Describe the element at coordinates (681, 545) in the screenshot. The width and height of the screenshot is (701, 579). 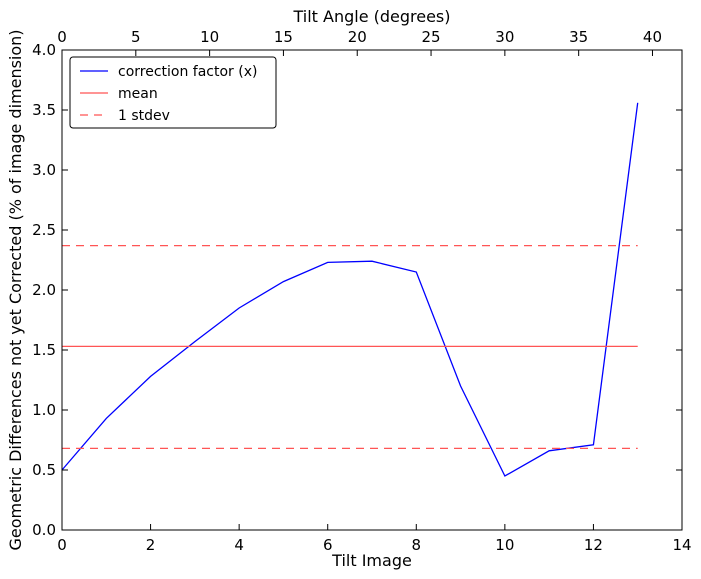
I see `x-tick-label: 14` at that location.